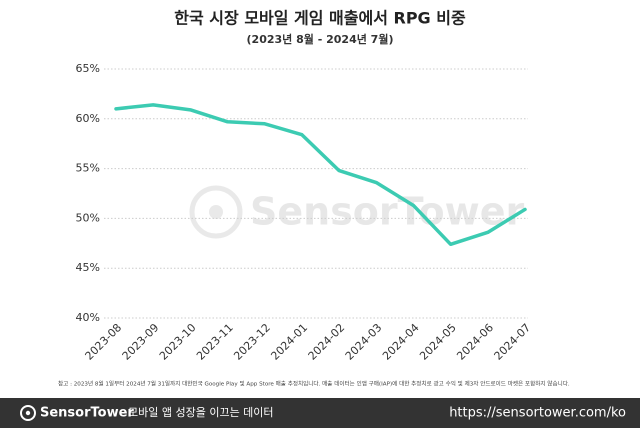  I want to click on footer-logo, so click(28, 413).